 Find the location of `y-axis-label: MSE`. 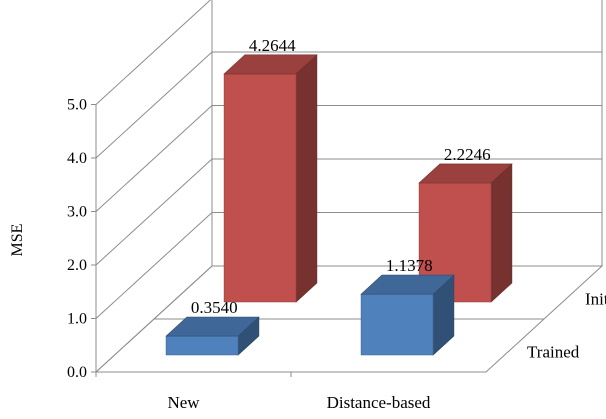

y-axis-label: MSE is located at coordinates (17, 240).